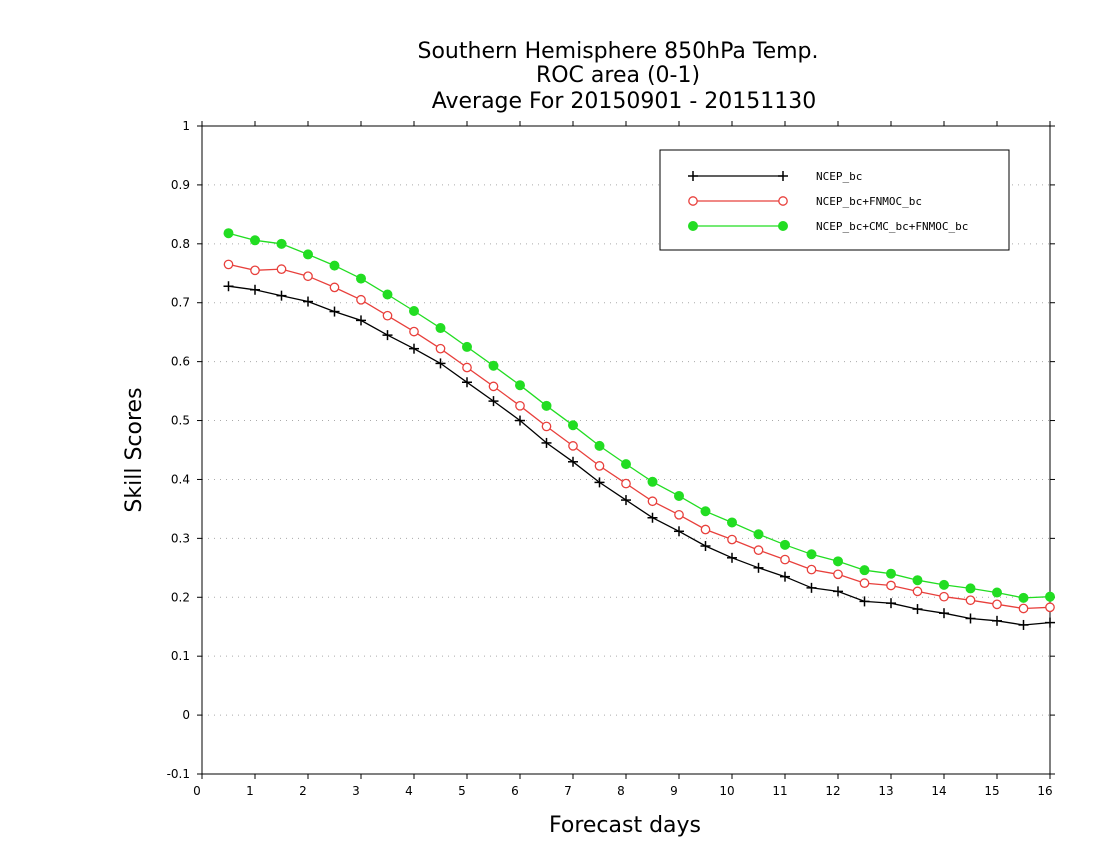 Image resolution: width=1100 pixels, height=850 pixels. I want to click on x-tick-label: 11, so click(779, 791).